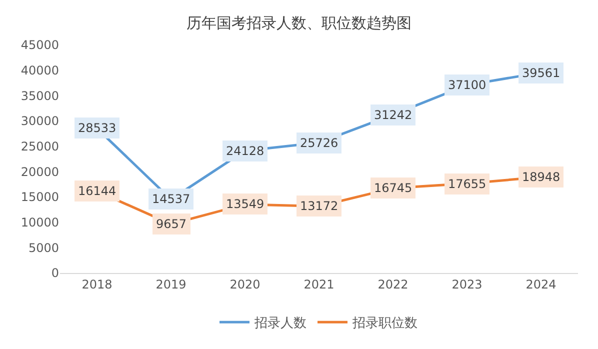  What do you see at coordinates (467, 184) in the screenshot?
I see `data-label: 17655` at bounding box center [467, 184].